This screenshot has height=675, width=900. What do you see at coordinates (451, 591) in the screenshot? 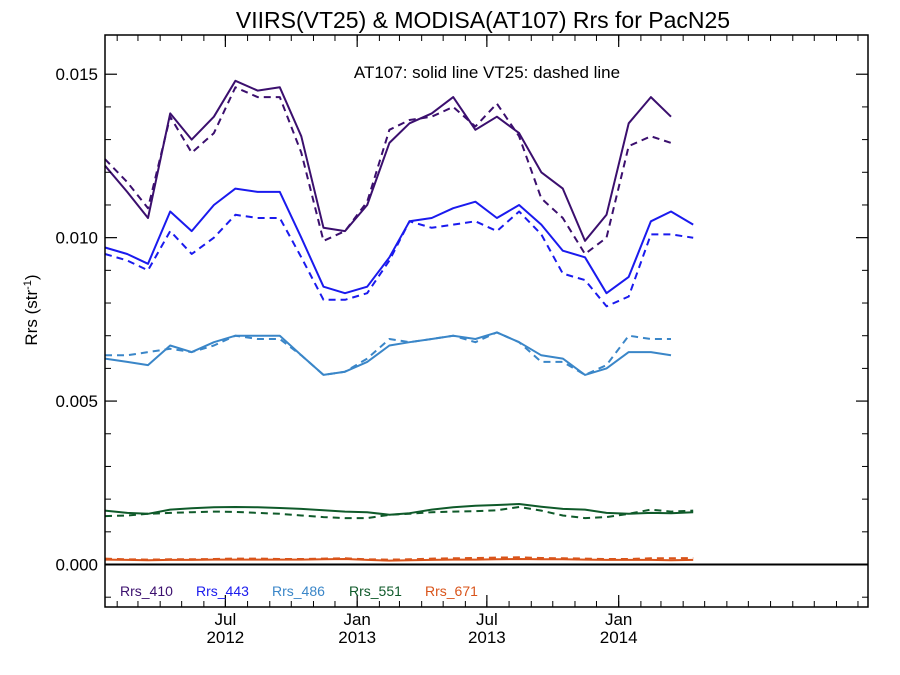
I see `legend-item-rrs_671: Rrs_671` at bounding box center [451, 591].